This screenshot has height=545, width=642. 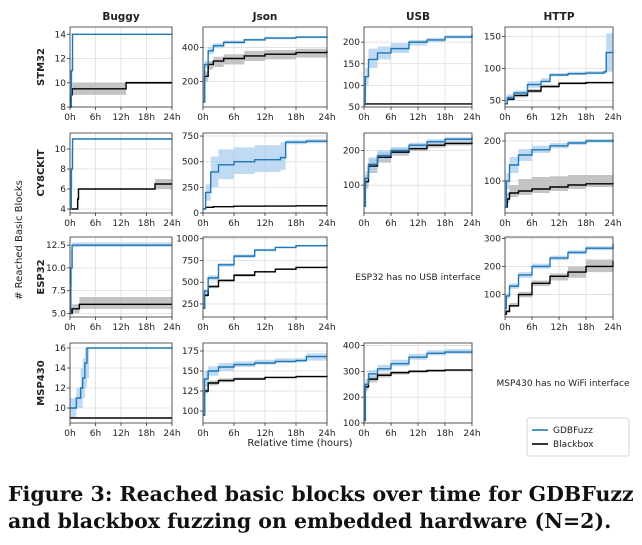 What do you see at coordinates (190, 352) in the screenshot?
I see `y-tick-label: 175` at bounding box center [190, 352].